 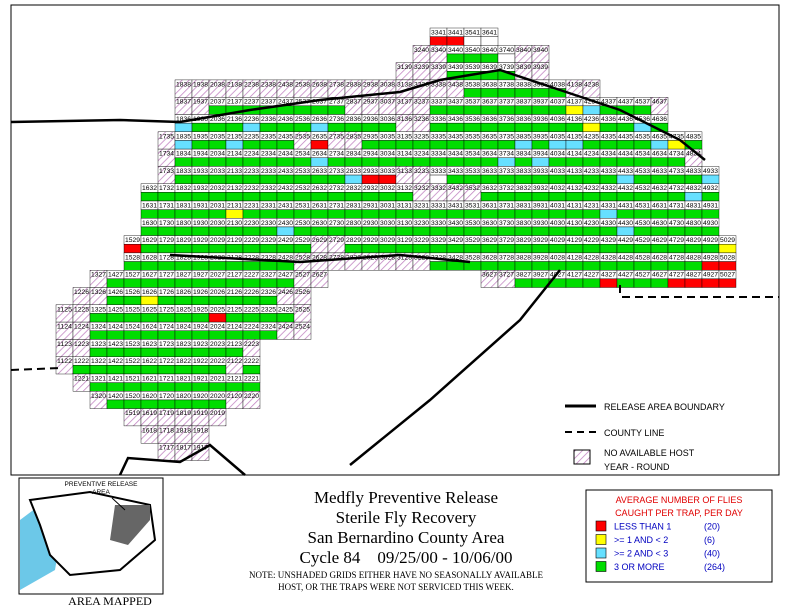 I want to click on cell-label: 3737, so click(x=506, y=102).